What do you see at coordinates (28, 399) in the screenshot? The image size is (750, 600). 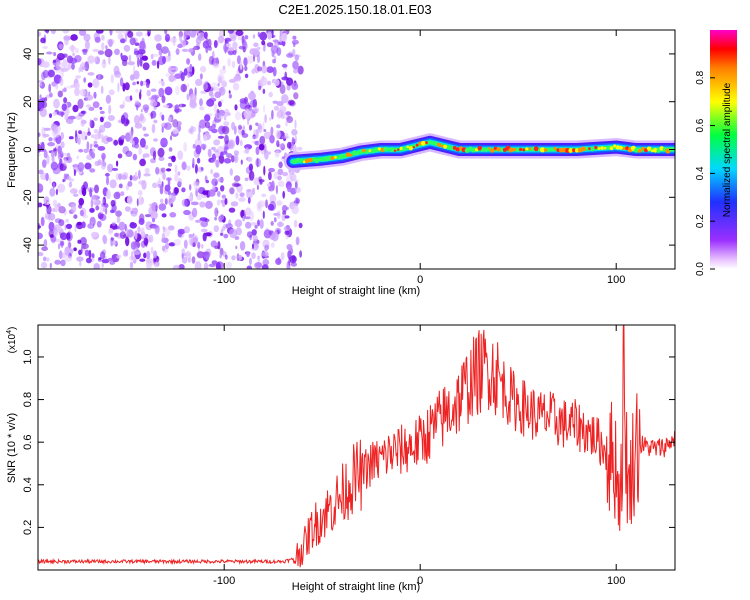 I see `y-tick-label: 0.8` at bounding box center [28, 399].